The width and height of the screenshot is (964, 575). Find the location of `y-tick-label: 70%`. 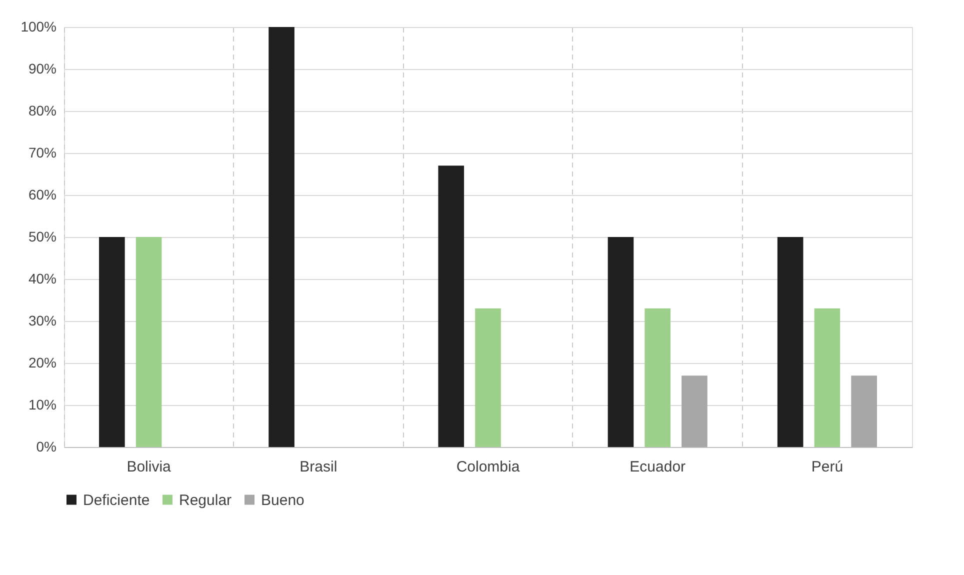

y-tick-label: 70% is located at coordinates (42, 152).